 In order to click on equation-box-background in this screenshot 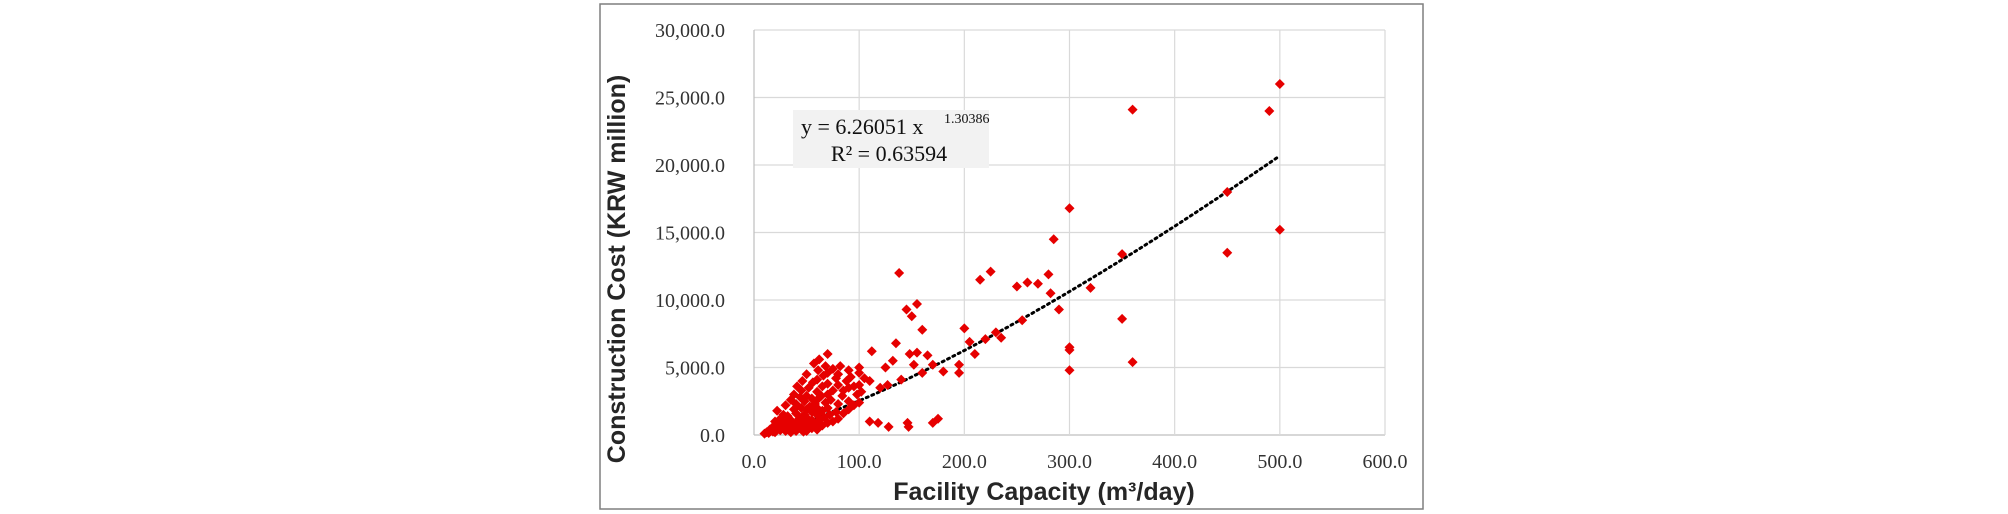, I will do `click(891, 139)`.